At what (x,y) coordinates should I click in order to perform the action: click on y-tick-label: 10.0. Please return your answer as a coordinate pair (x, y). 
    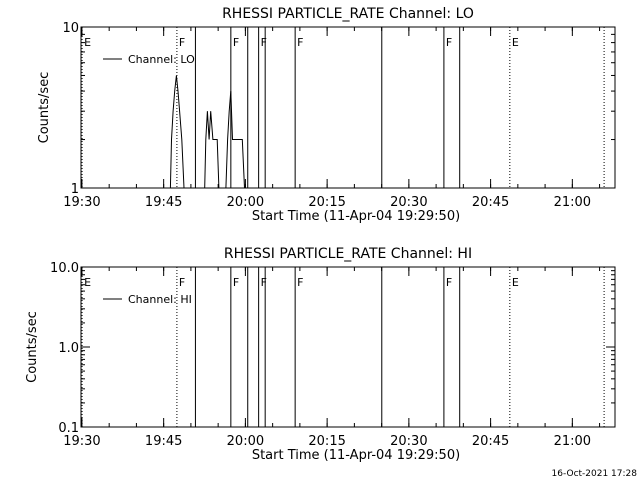
    Looking at the image, I should click on (64, 268).